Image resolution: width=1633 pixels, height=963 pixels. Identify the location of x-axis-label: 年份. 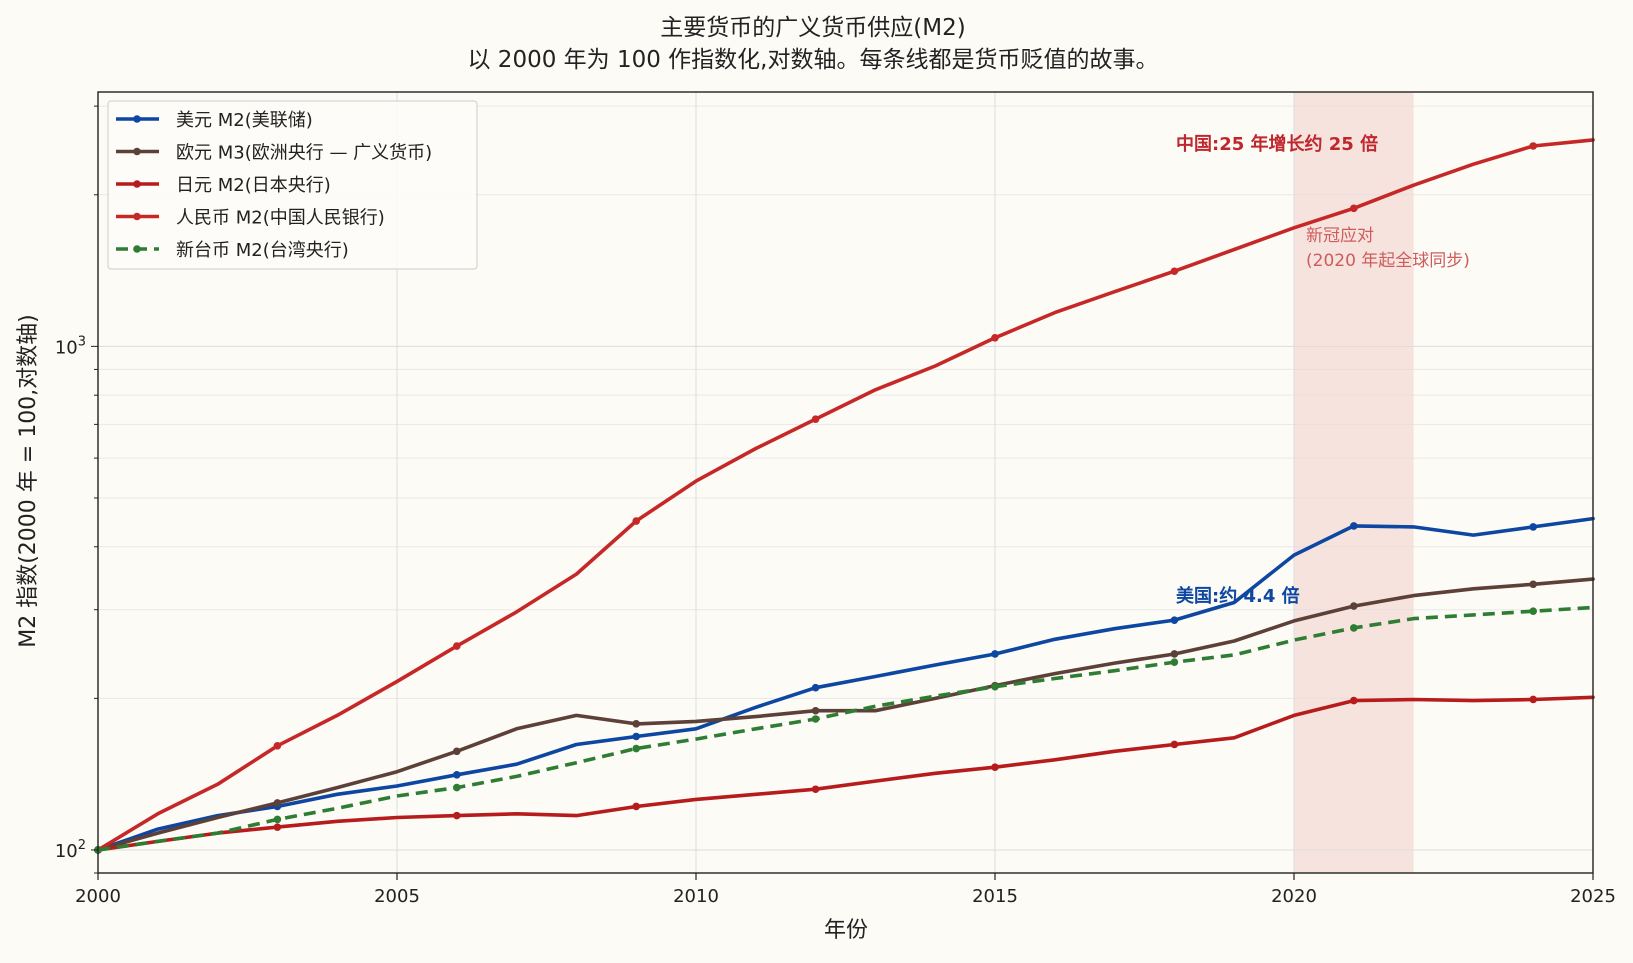
(846, 930).